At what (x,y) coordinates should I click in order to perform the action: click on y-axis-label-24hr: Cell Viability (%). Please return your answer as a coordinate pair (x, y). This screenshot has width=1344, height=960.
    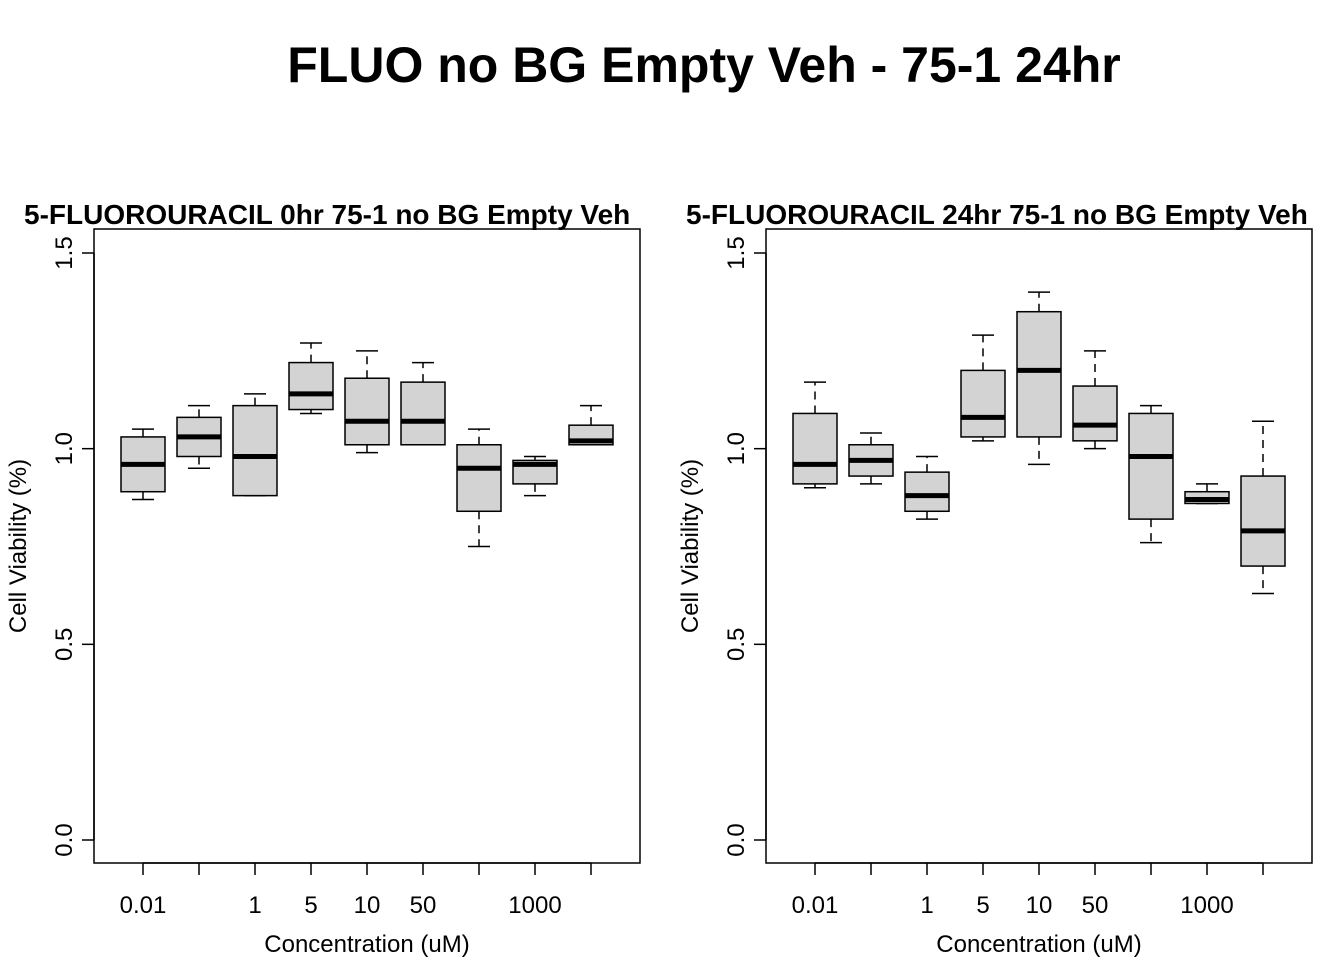
    Looking at the image, I should click on (690, 546).